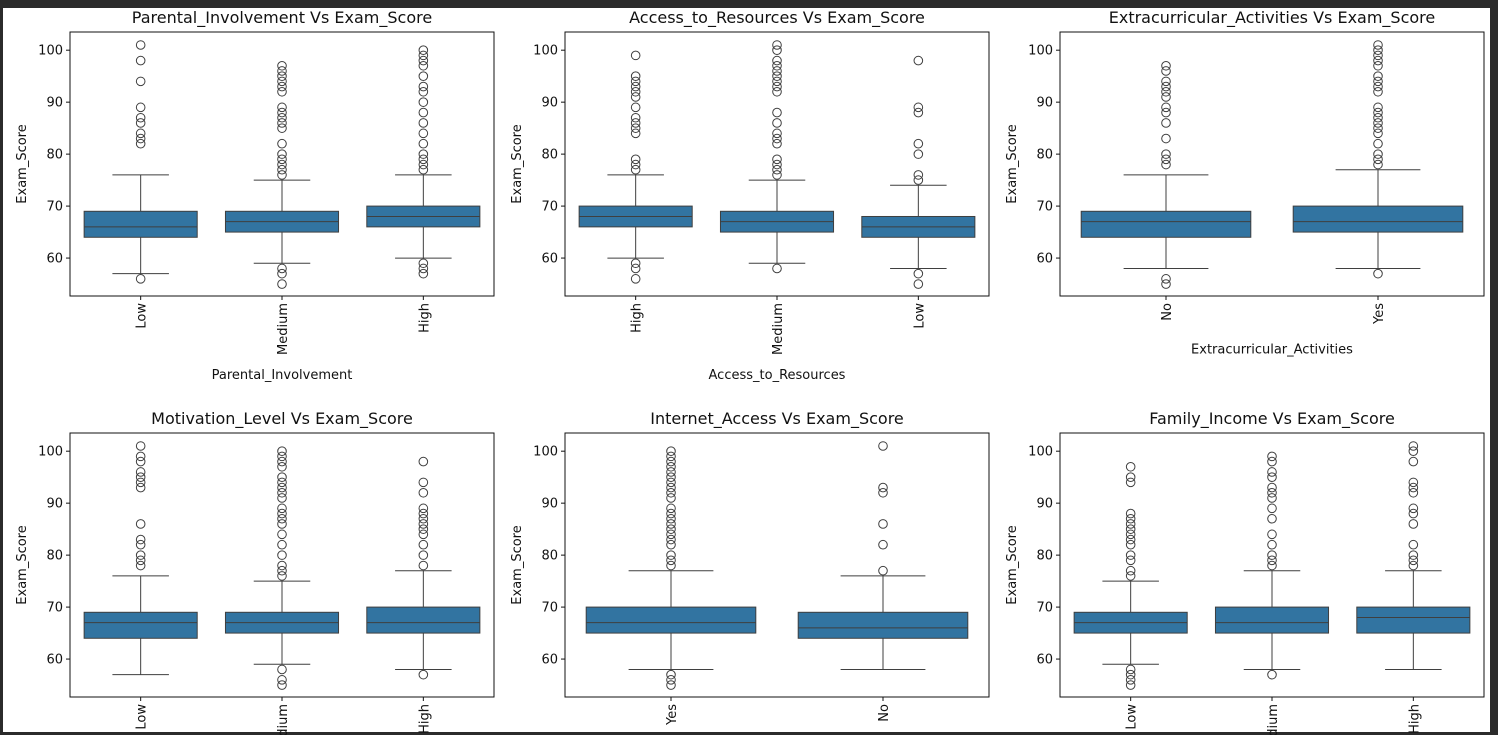 The image size is (1498, 735). I want to click on subplot-title: Motivation_Level Vs Exam_Score, so click(282, 419).